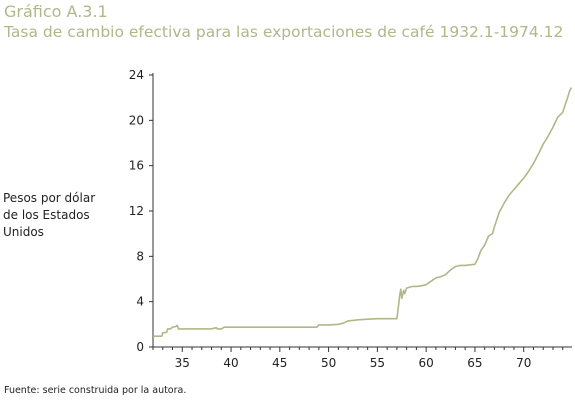 The width and height of the screenshot is (575, 402). I want to click on y-tick-label: 12, so click(136, 211).